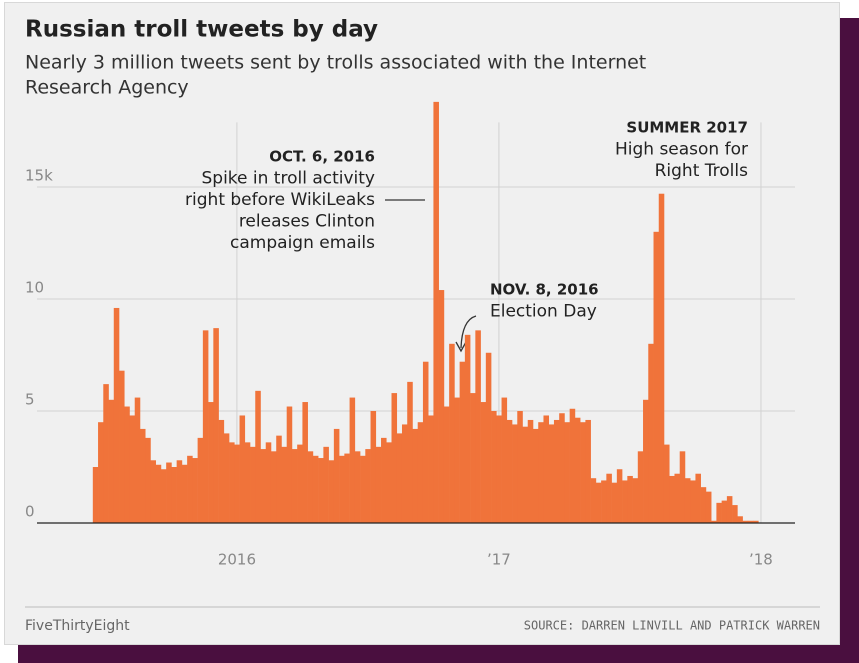  Describe the element at coordinates (761, 560) in the screenshot. I see `x-tick-label: ’18` at that location.